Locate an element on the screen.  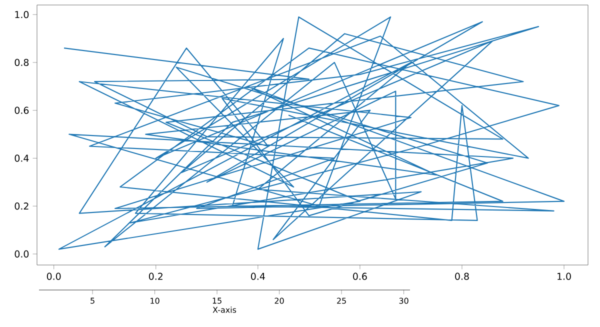
x-tick-label: 1.0 is located at coordinates (564, 276).